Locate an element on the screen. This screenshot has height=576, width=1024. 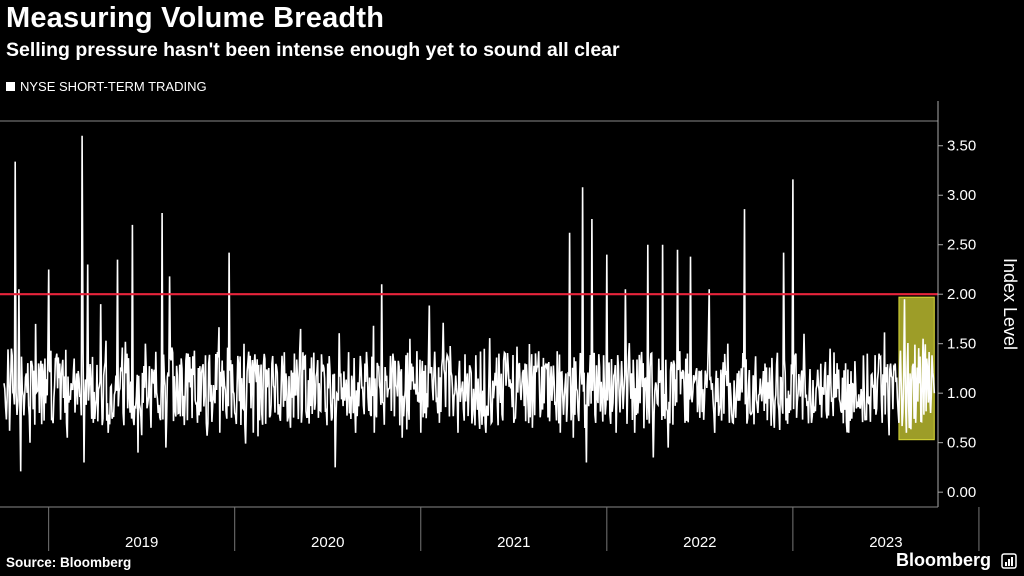
bloomberg-terminal-icon is located at coordinates (1009, 561).